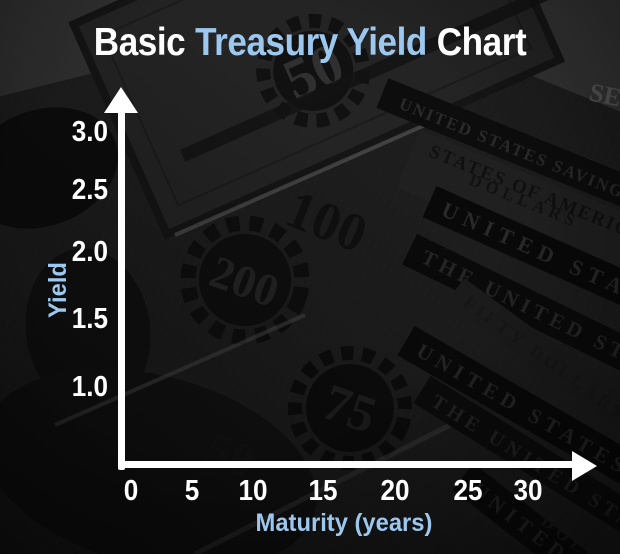 The image size is (620, 554). Describe the element at coordinates (528, 491) in the screenshot. I see `x-tick-30: 30` at that location.